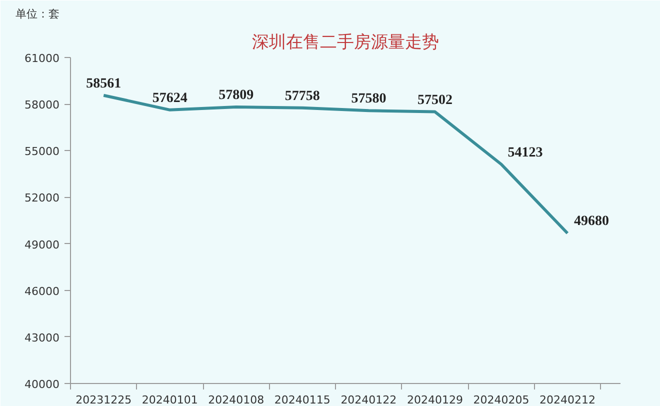 This screenshot has height=406, width=660. I want to click on y-axis-title: 单位：套, so click(38, 14).